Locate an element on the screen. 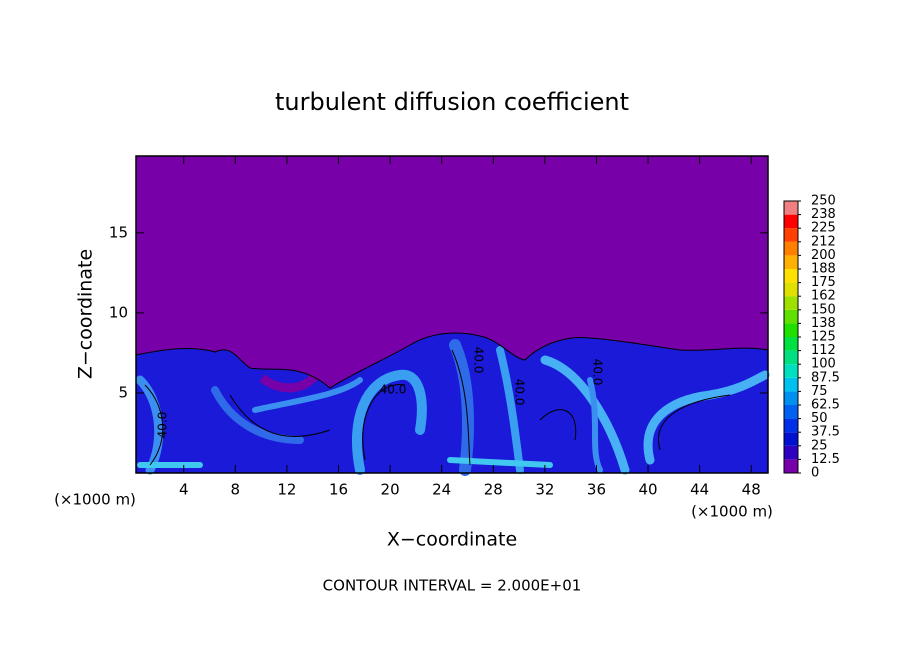 Image resolution: width=904 pixels, height=654 pixels. colorbar-label: 238 is located at coordinates (823, 214).